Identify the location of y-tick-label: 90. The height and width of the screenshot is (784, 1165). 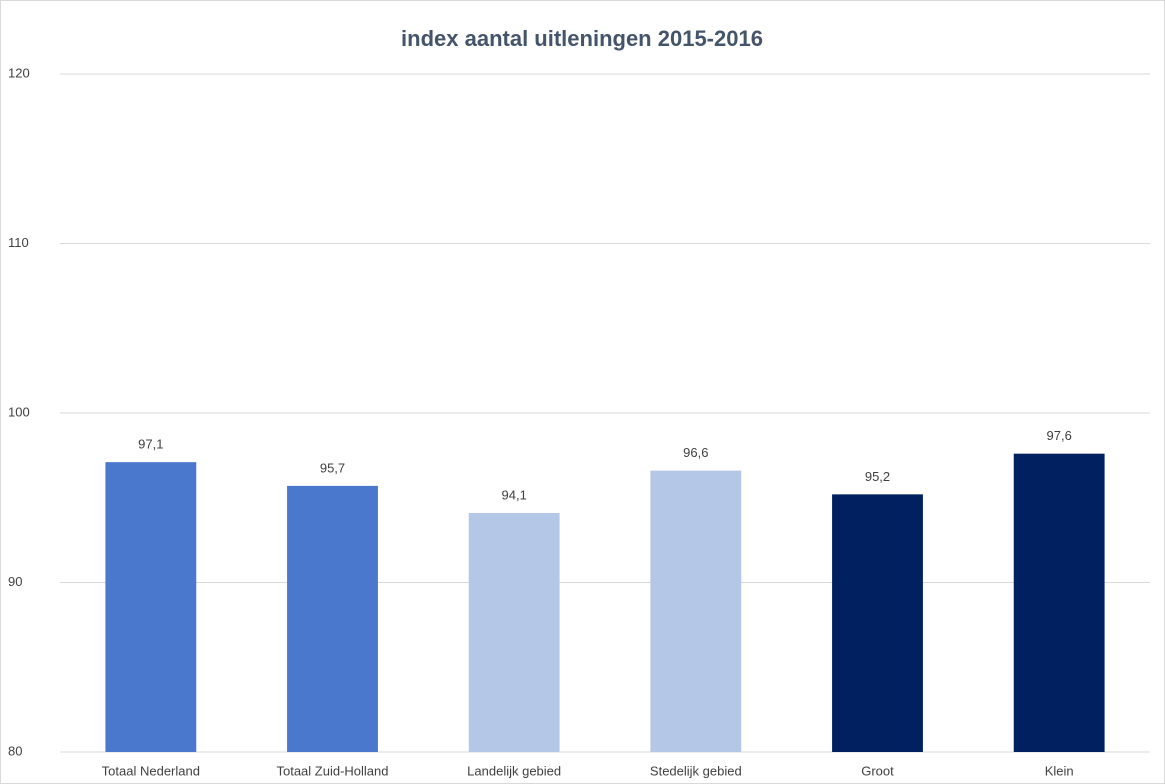
(15, 581).